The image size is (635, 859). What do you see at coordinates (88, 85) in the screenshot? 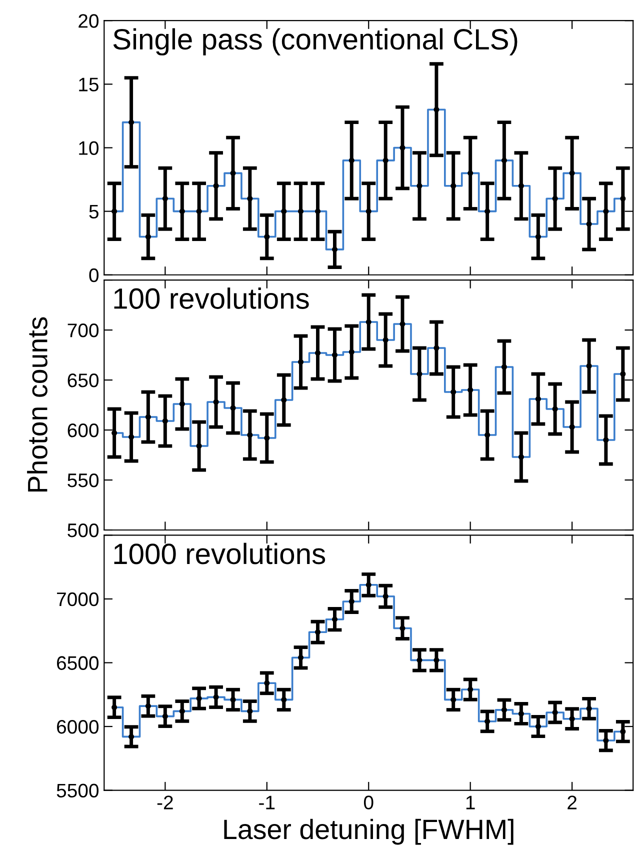
I see `y-tick-label: 15` at bounding box center [88, 85].